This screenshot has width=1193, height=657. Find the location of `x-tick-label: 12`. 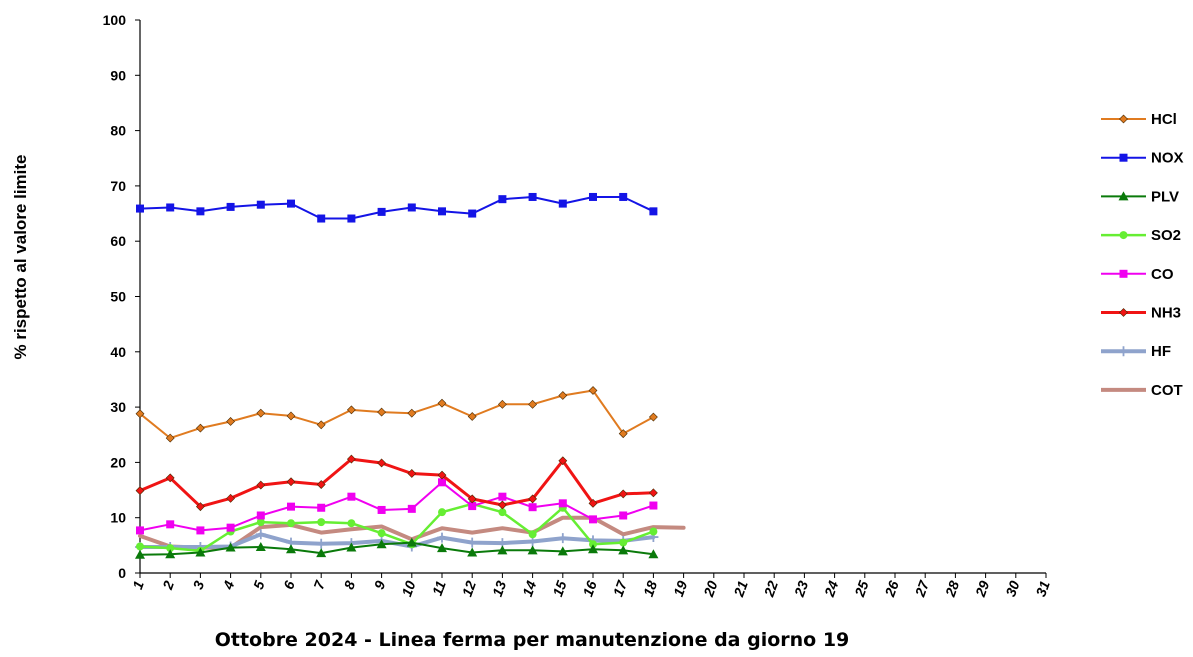

x-tick-label: 12 is located at coordinates (469, 588).